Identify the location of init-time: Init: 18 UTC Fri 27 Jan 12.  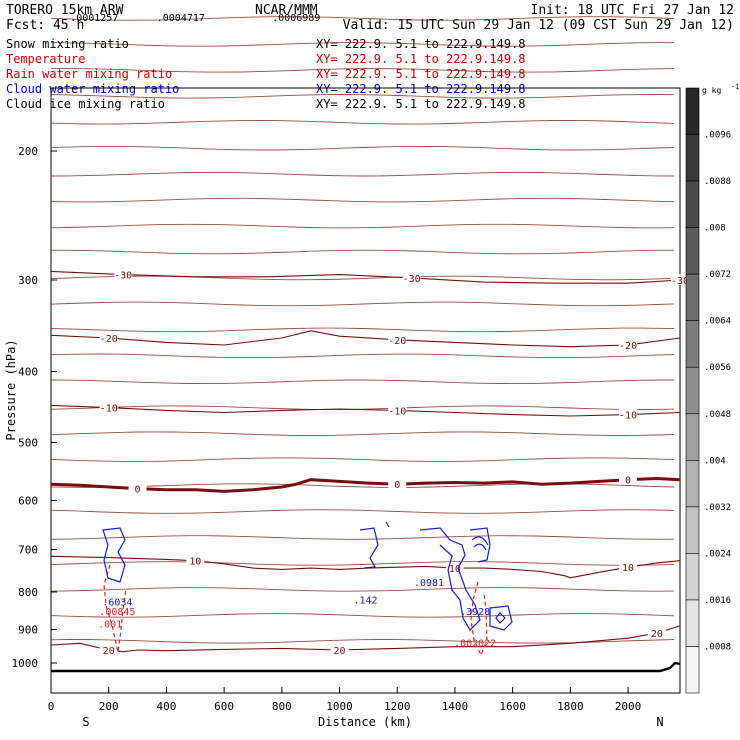
(633, 10).